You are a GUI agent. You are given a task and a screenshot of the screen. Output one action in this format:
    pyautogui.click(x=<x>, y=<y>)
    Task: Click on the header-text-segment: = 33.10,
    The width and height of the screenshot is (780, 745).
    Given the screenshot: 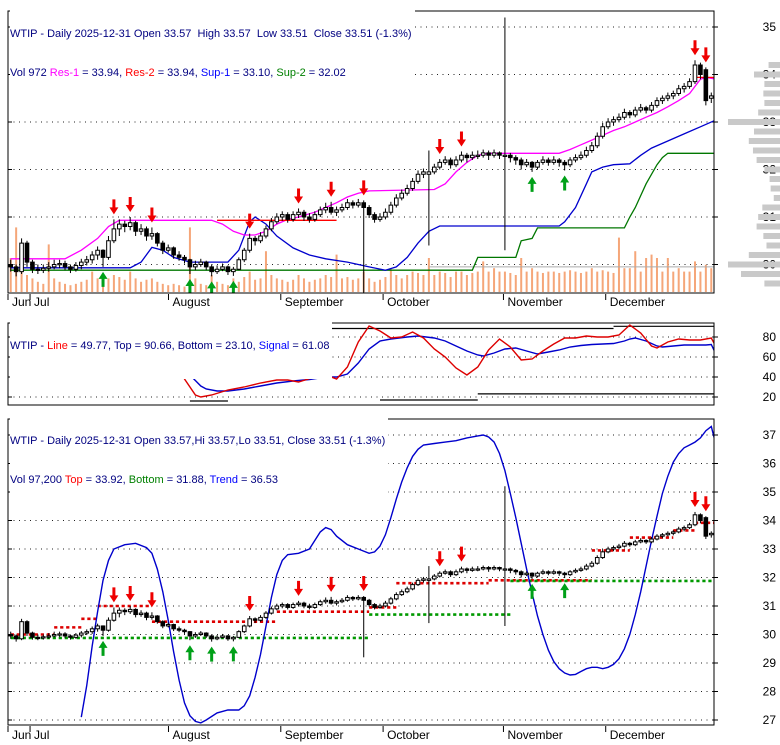 What is the action you would take?
    pyautogui.click(x=253, y=73)
    